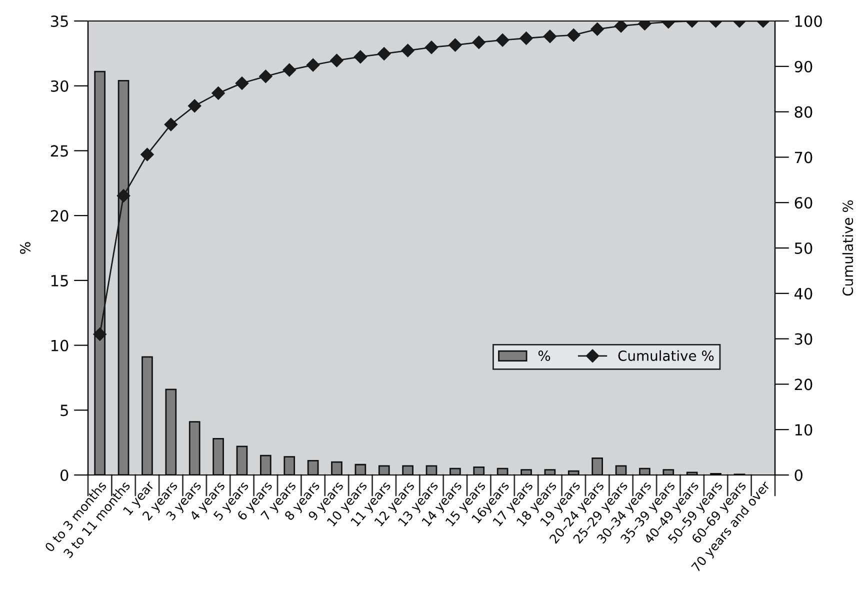  I want to click on y-tick-label: 10, so click(59, 346).